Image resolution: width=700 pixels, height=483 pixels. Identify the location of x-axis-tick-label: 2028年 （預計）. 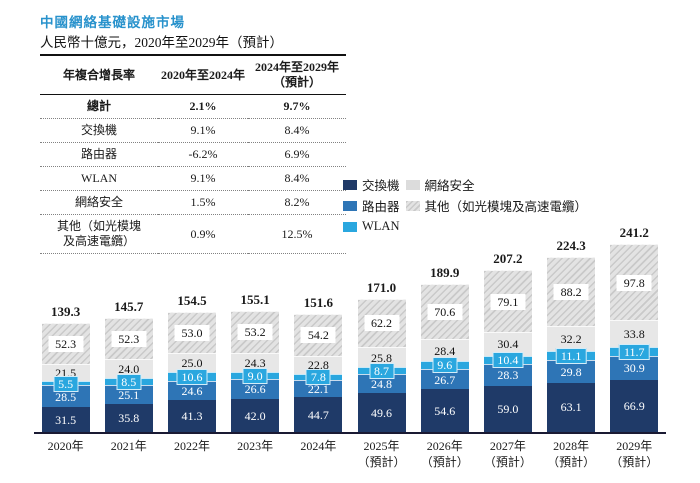
(571, 454).